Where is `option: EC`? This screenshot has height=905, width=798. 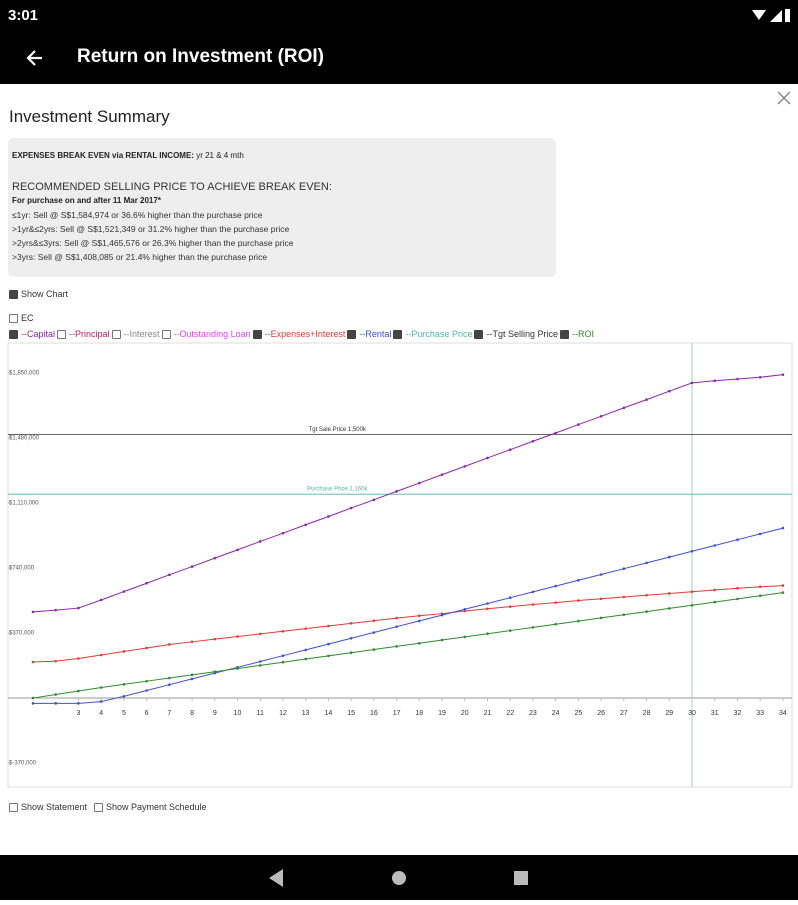 option: EC is located at coordinates (21, 318).